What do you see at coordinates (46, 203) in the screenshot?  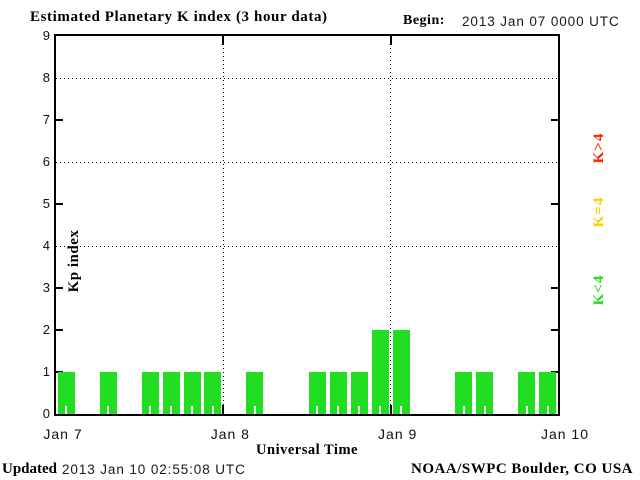 I see `y-axis-label-5: 5` at bounding box center [46, 203].